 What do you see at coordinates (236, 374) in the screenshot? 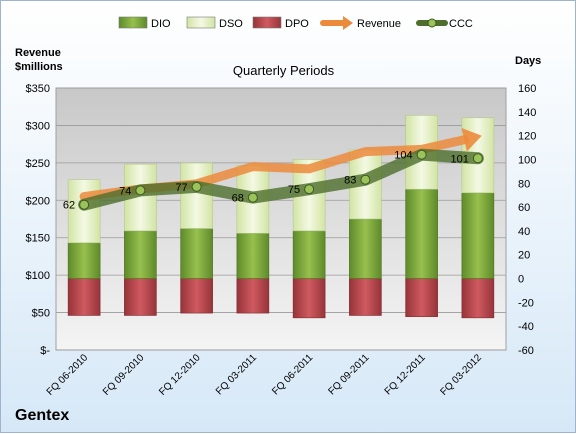
I see `category-label: FQ 03-2011` at bounding box center [236, 374].